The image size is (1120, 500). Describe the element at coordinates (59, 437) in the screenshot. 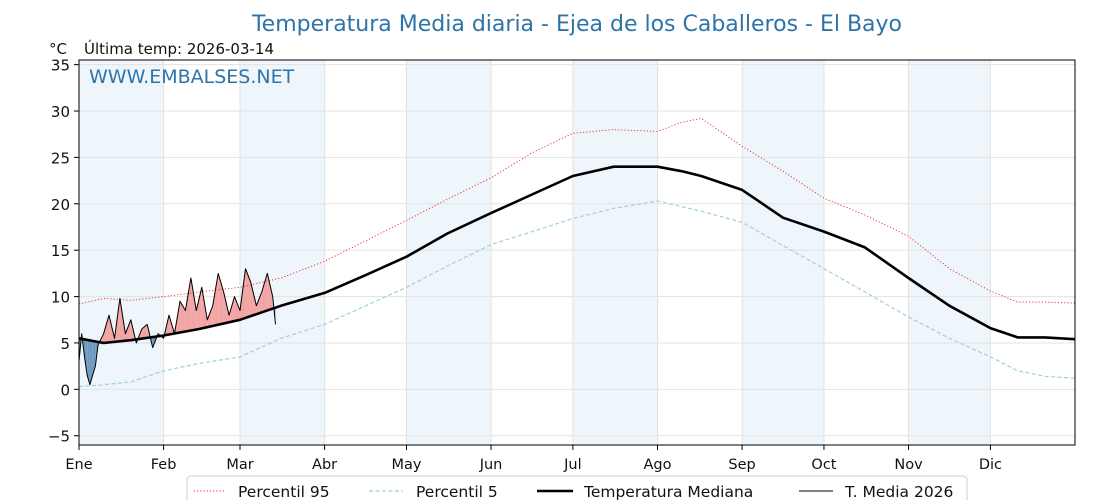

I see `y-tick-label: −5` at that location.